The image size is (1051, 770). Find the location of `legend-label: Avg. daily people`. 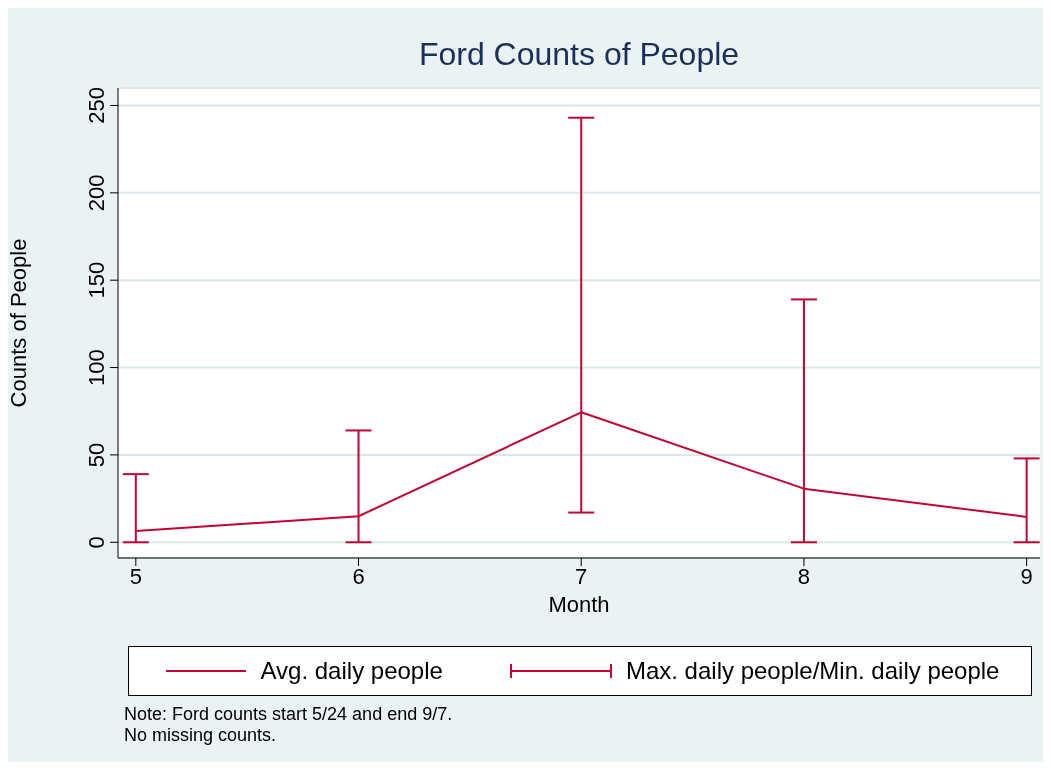

legend-label: Avg. daily people is located at coordinates (351, 671).